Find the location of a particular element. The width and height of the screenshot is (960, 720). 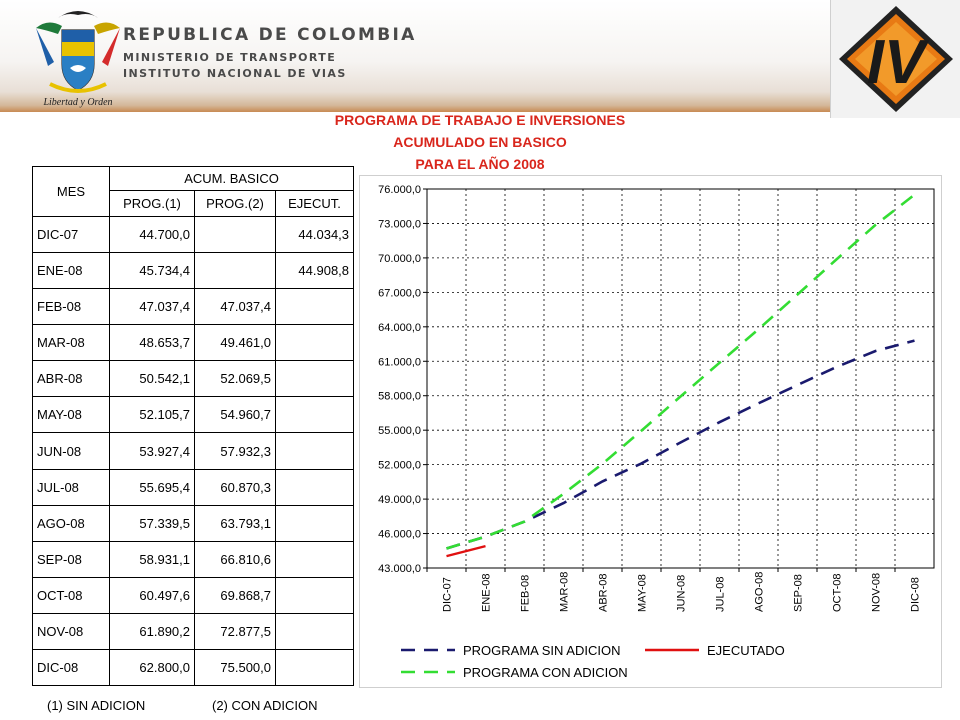

y-tick-label: 43.000,0 is located at coordinates (399, 569).